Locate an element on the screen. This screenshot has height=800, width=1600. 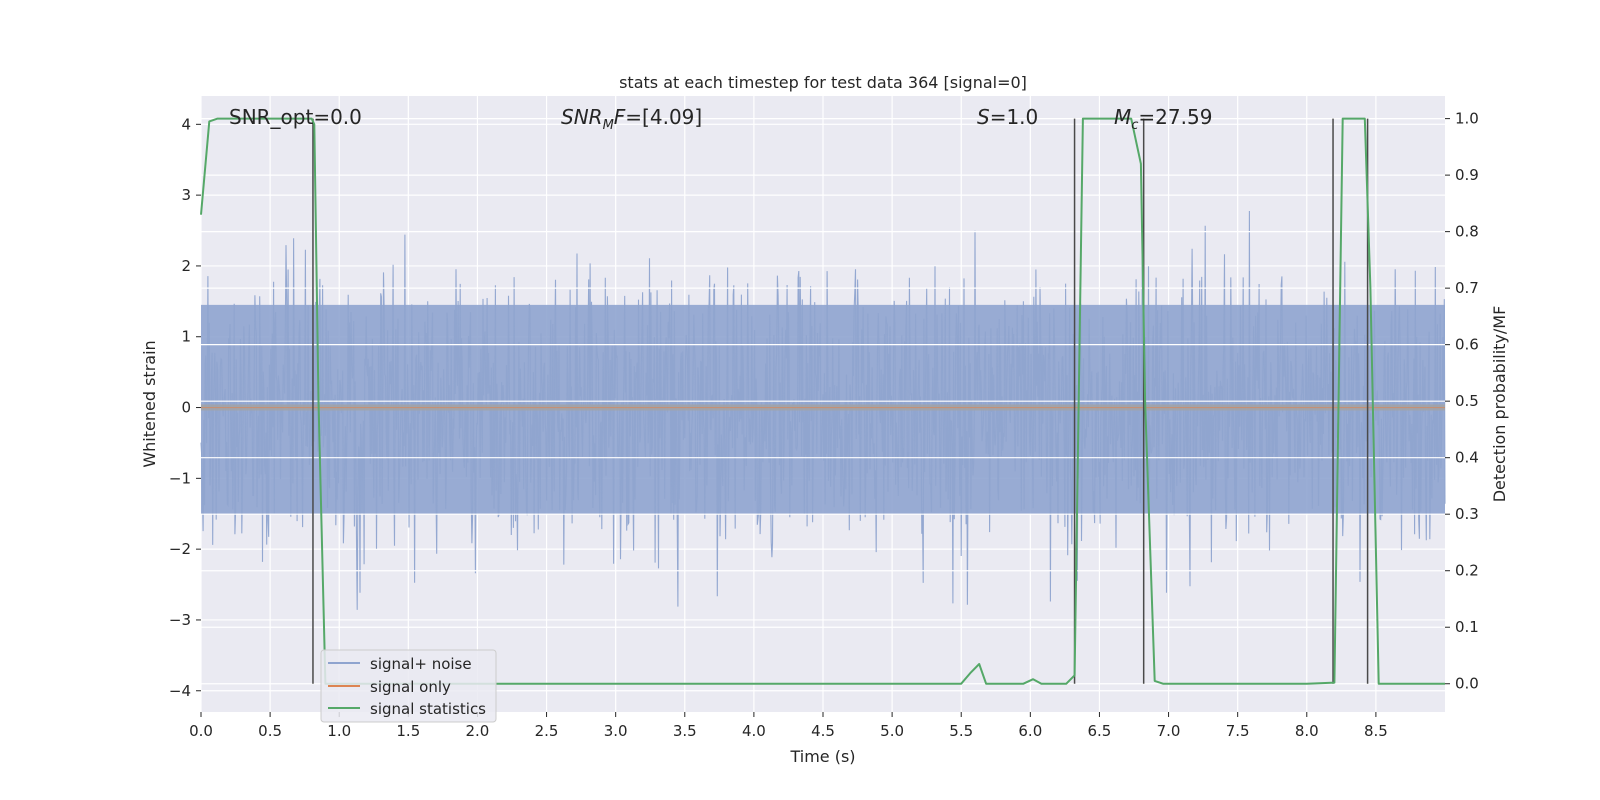
x-tick-label: 3.0 is located at coordinates (616, 731).